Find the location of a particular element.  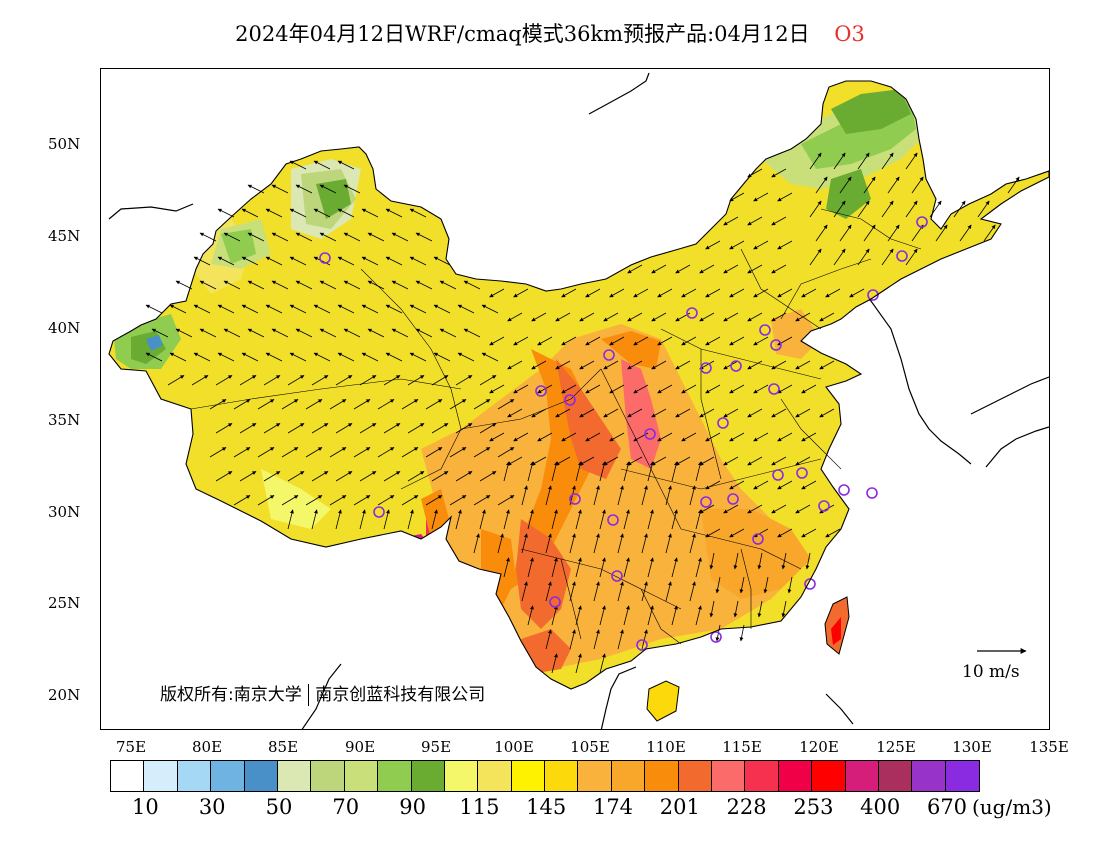

legend-label: 30 is located at coordinates (212, 807).